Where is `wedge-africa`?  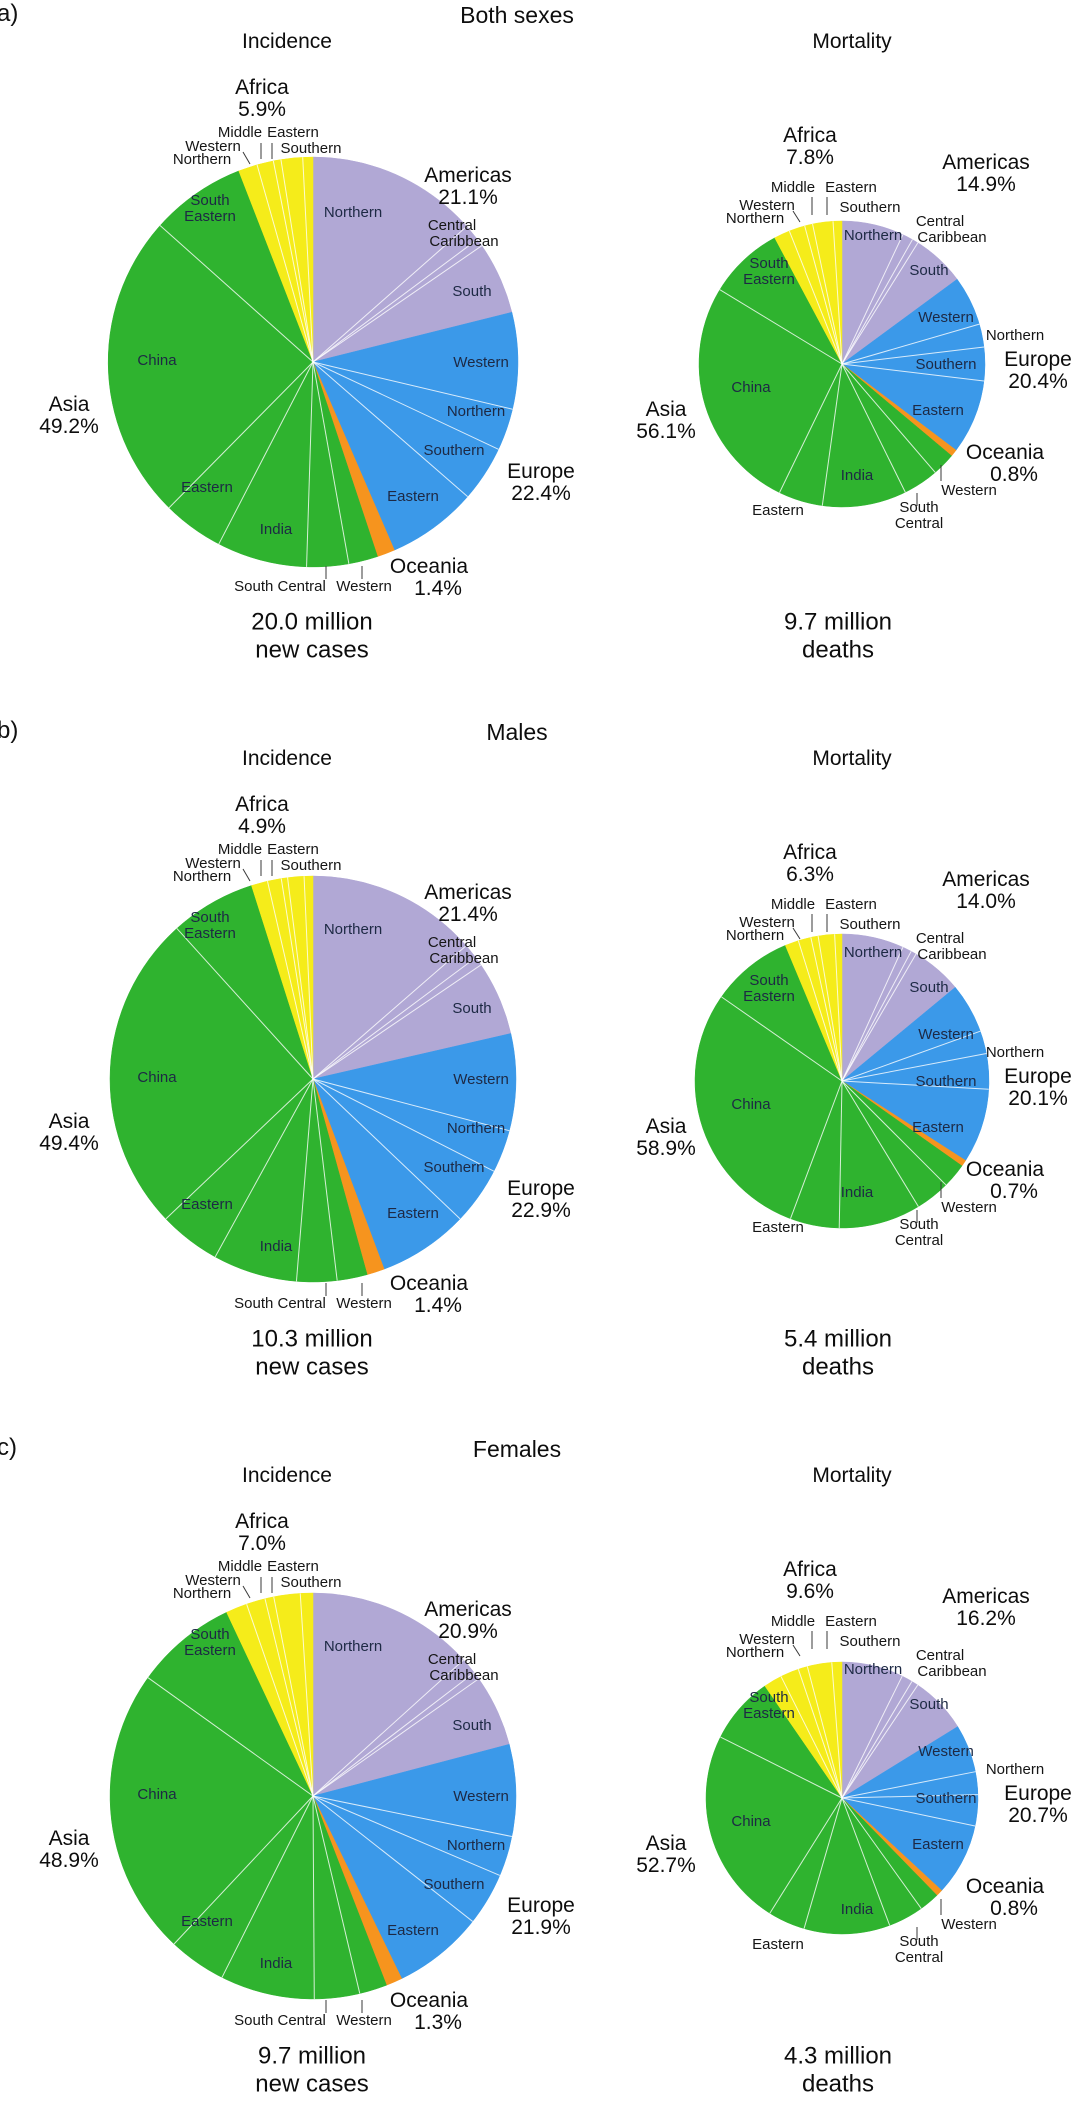
wedge-africa is located at coordinates (813, 1007).